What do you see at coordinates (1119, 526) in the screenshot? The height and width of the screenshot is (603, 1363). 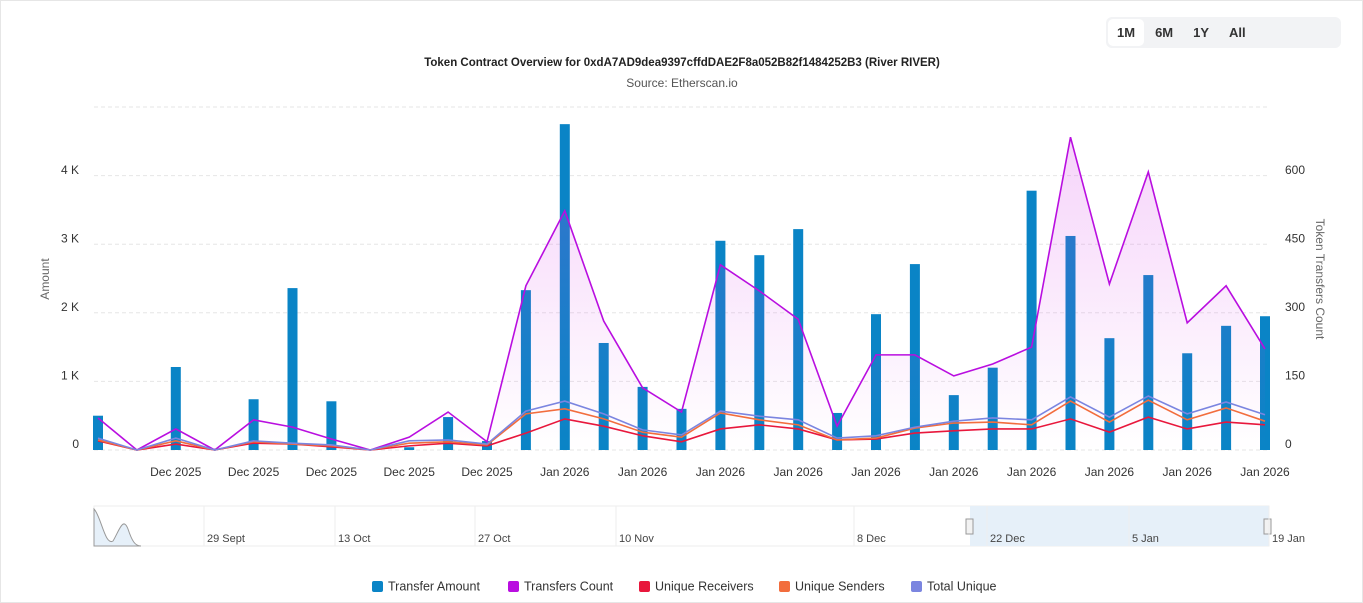 I see `navigator-range` at bounding box center [1119, 526].